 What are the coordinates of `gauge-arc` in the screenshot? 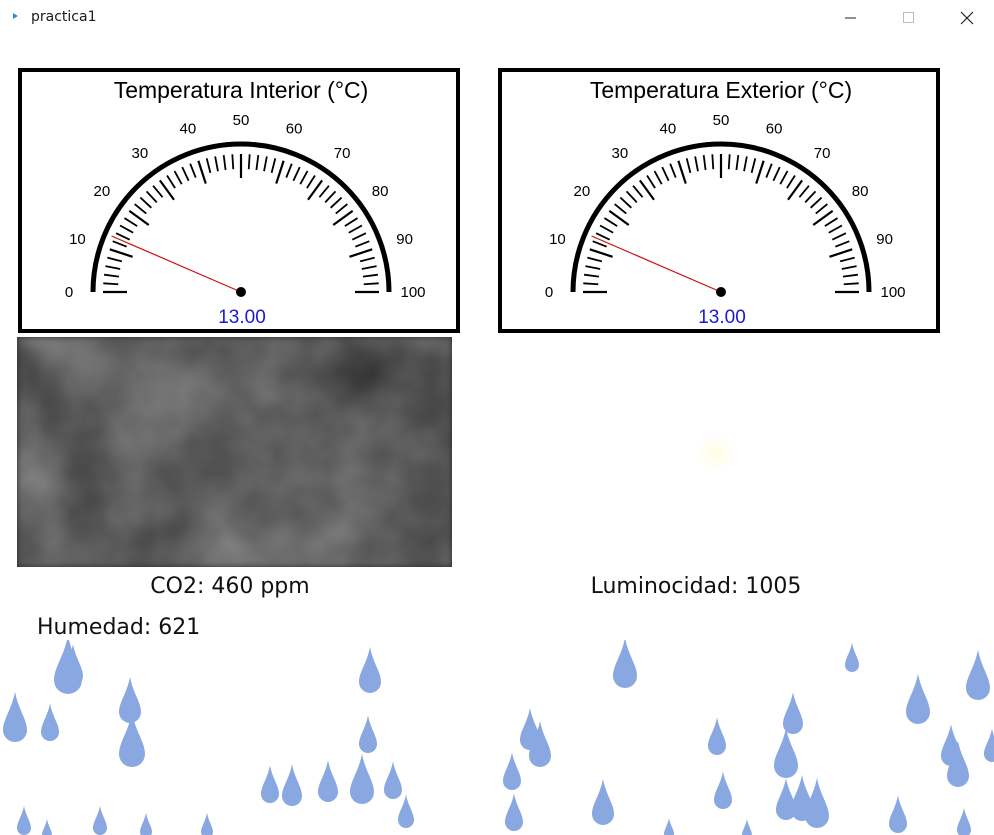 It's located at (721, 217).